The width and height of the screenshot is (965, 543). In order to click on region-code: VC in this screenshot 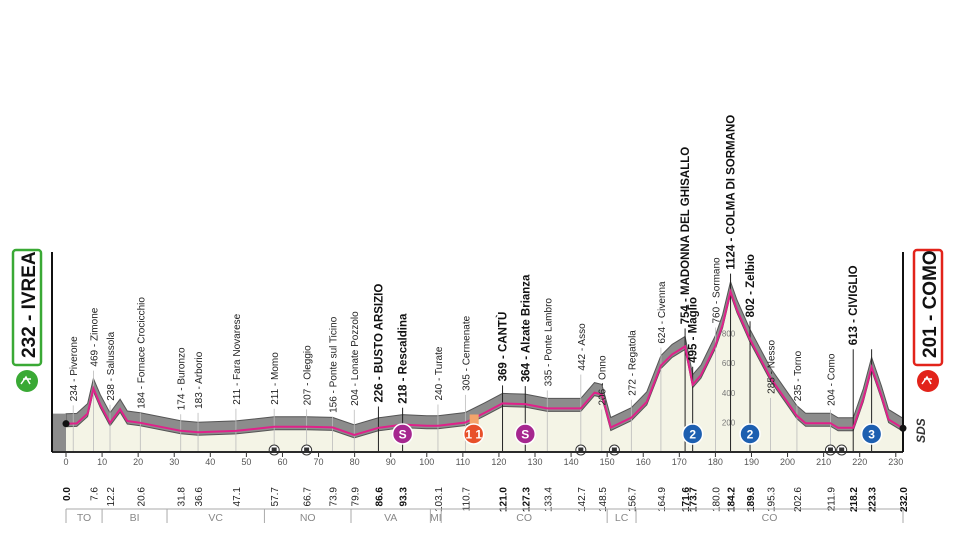, I will do `click(215, 518)`.